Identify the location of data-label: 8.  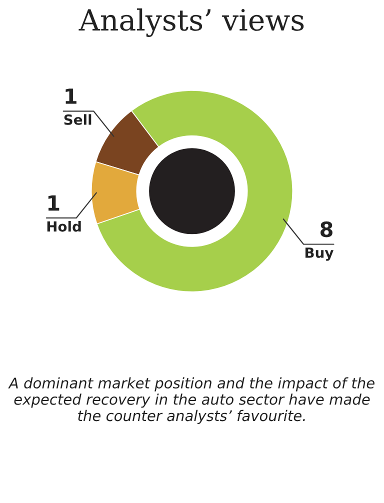
(326, 229).